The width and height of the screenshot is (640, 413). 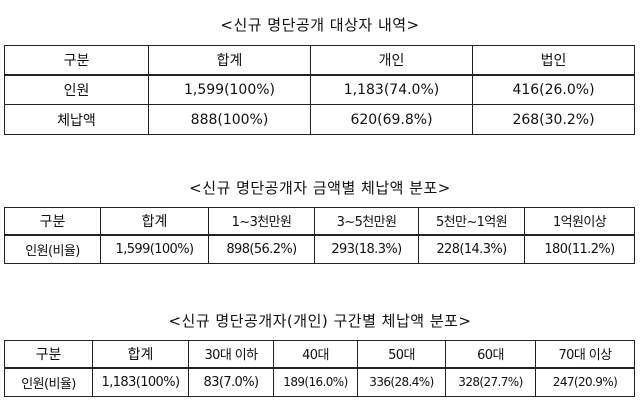 I want to click on table-cell: 898(56.2%), so click(x=261, y=249).